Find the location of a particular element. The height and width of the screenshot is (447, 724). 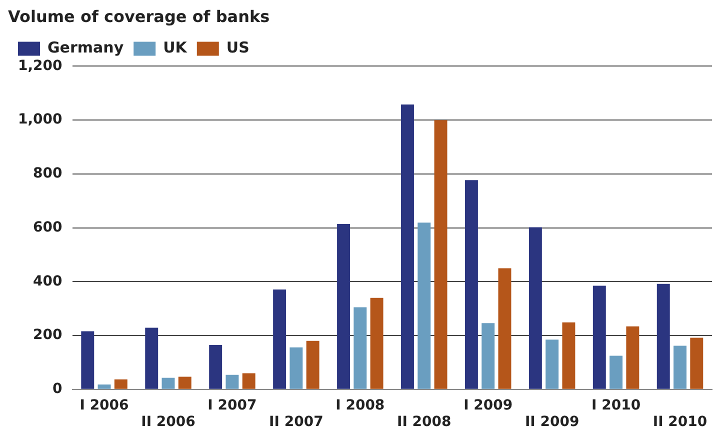

legend-label: Germany is located at coordinates (86, 47).